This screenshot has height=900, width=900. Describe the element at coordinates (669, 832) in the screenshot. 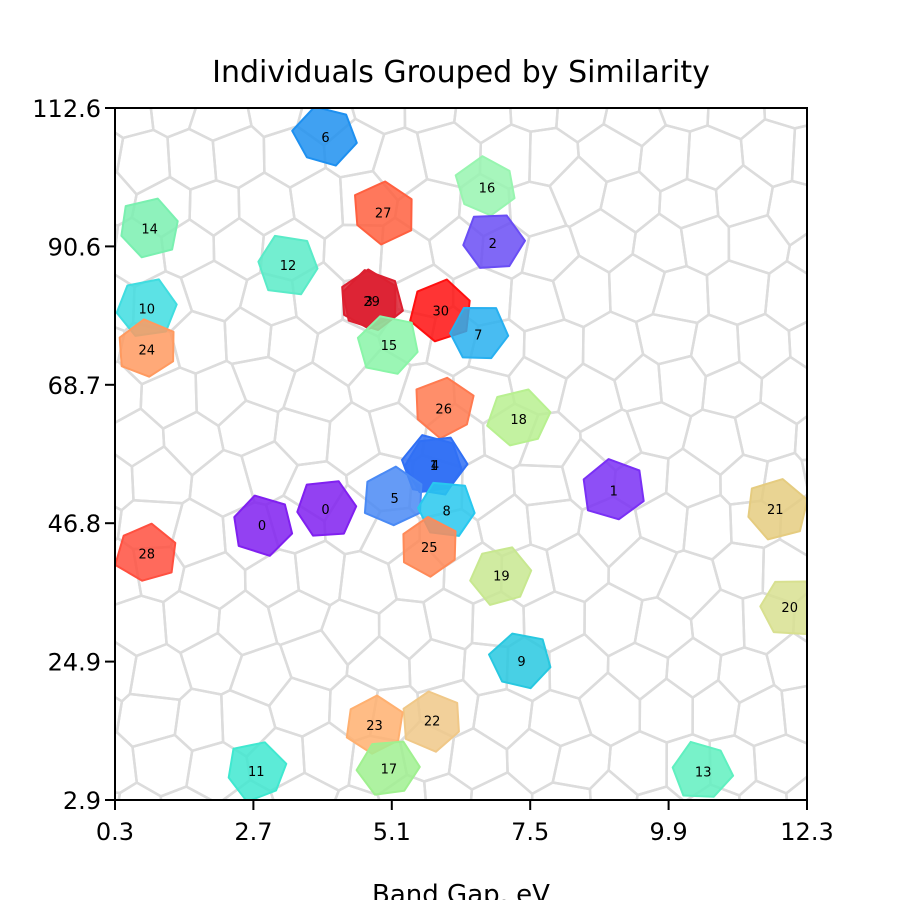

I see `x-tick-label: 9.9` at that location.